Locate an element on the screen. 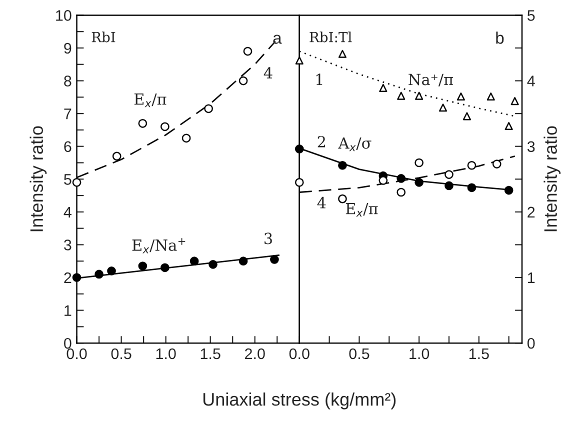 The image size is (573, 422). y-tick-label: 8 is located at coordinates (68, 81).